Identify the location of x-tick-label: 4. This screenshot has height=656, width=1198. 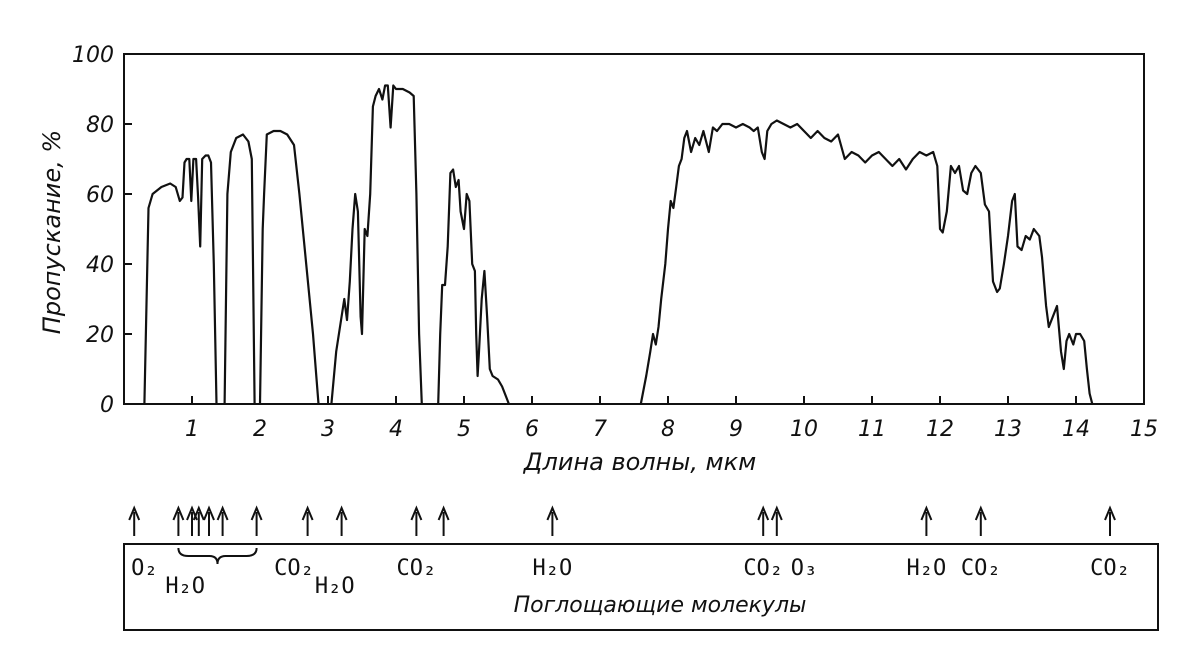
(396, 429).